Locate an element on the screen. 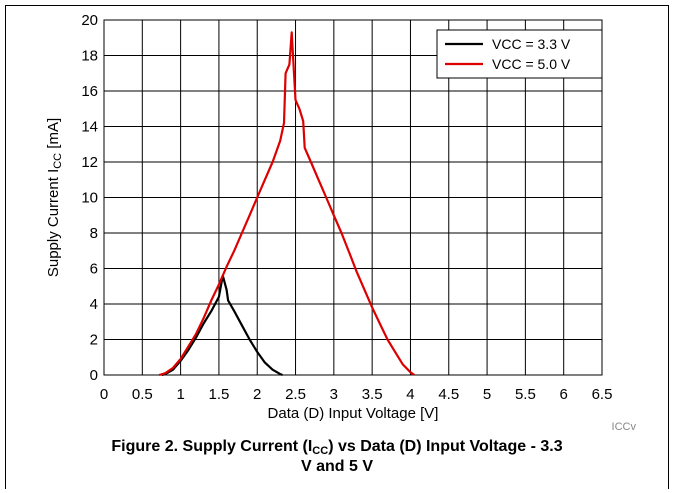 The height and width of the screenshot is (493, 674). y-tick-label: 18 is located at coordinates (89, 56).